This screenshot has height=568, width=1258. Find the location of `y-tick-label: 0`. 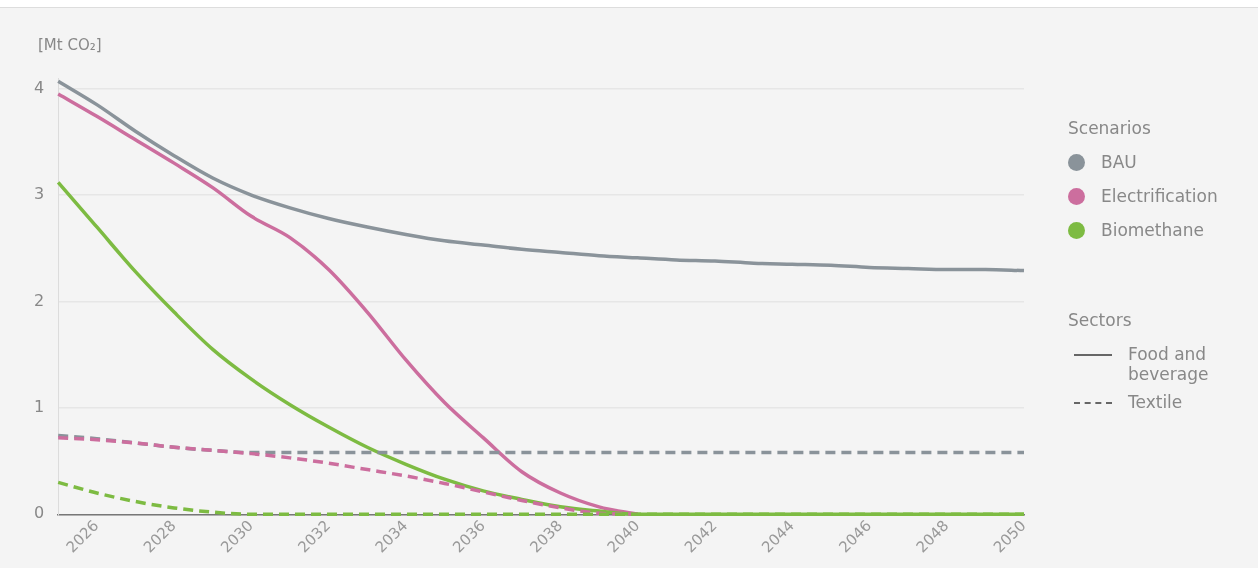

y-tick-label: 0 is located at coordinates (39, 513).